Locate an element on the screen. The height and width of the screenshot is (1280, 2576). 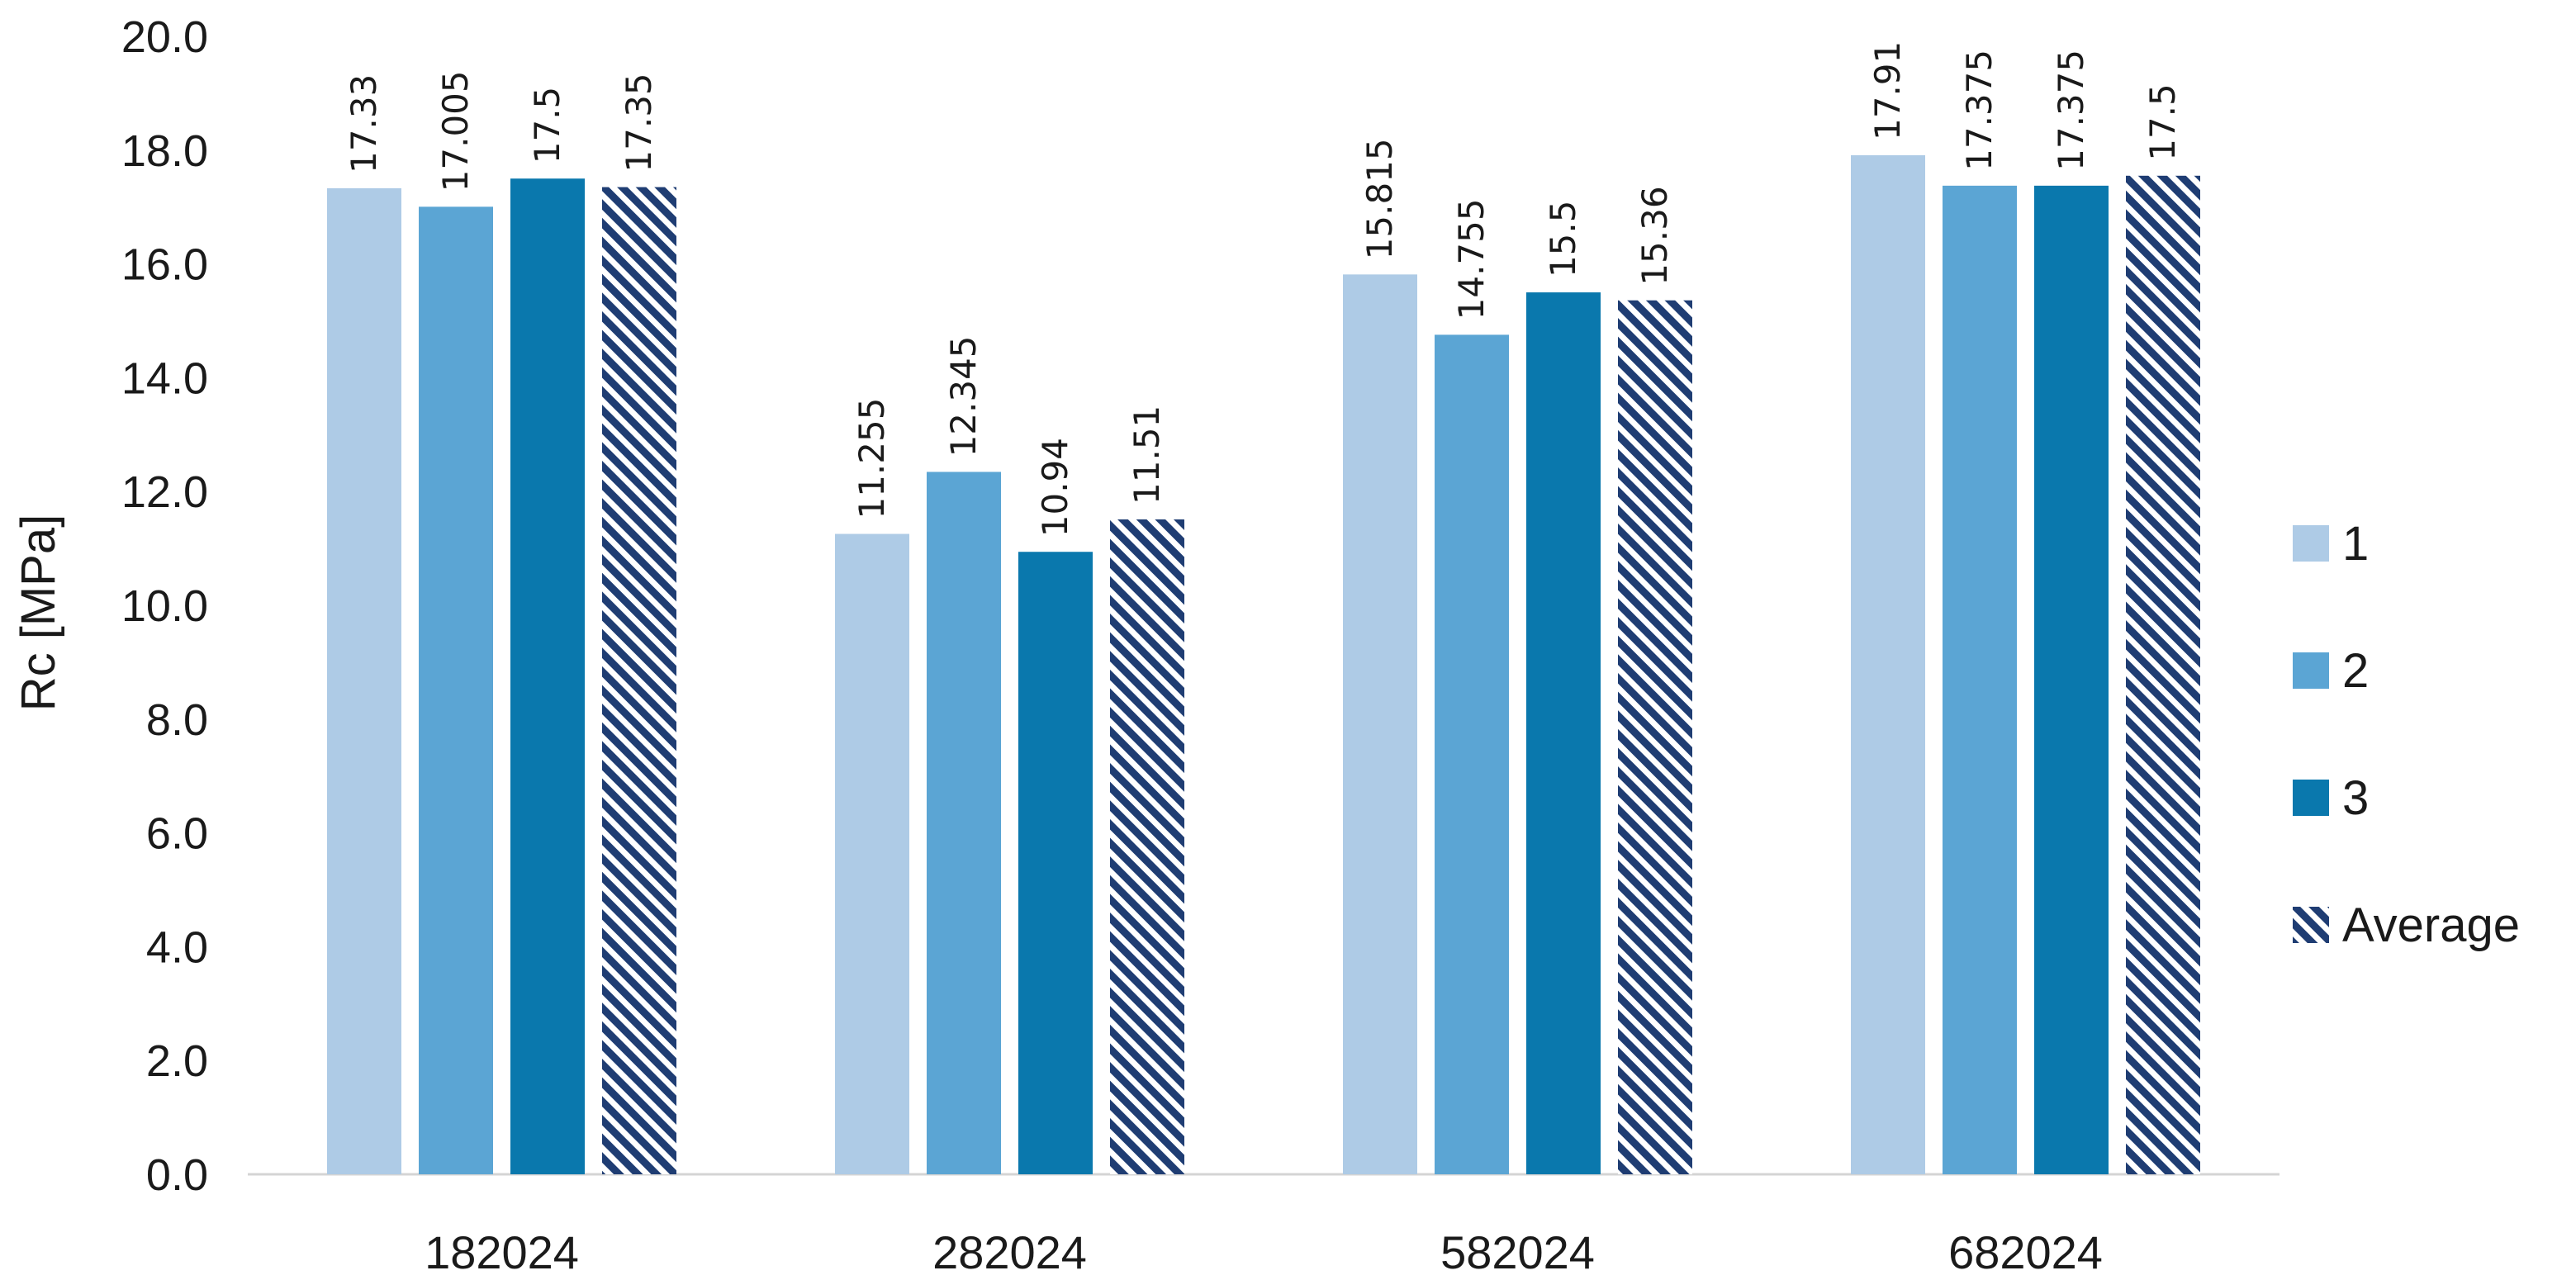
x-category-label: 682024 is located at coordinates (2025, 1252).